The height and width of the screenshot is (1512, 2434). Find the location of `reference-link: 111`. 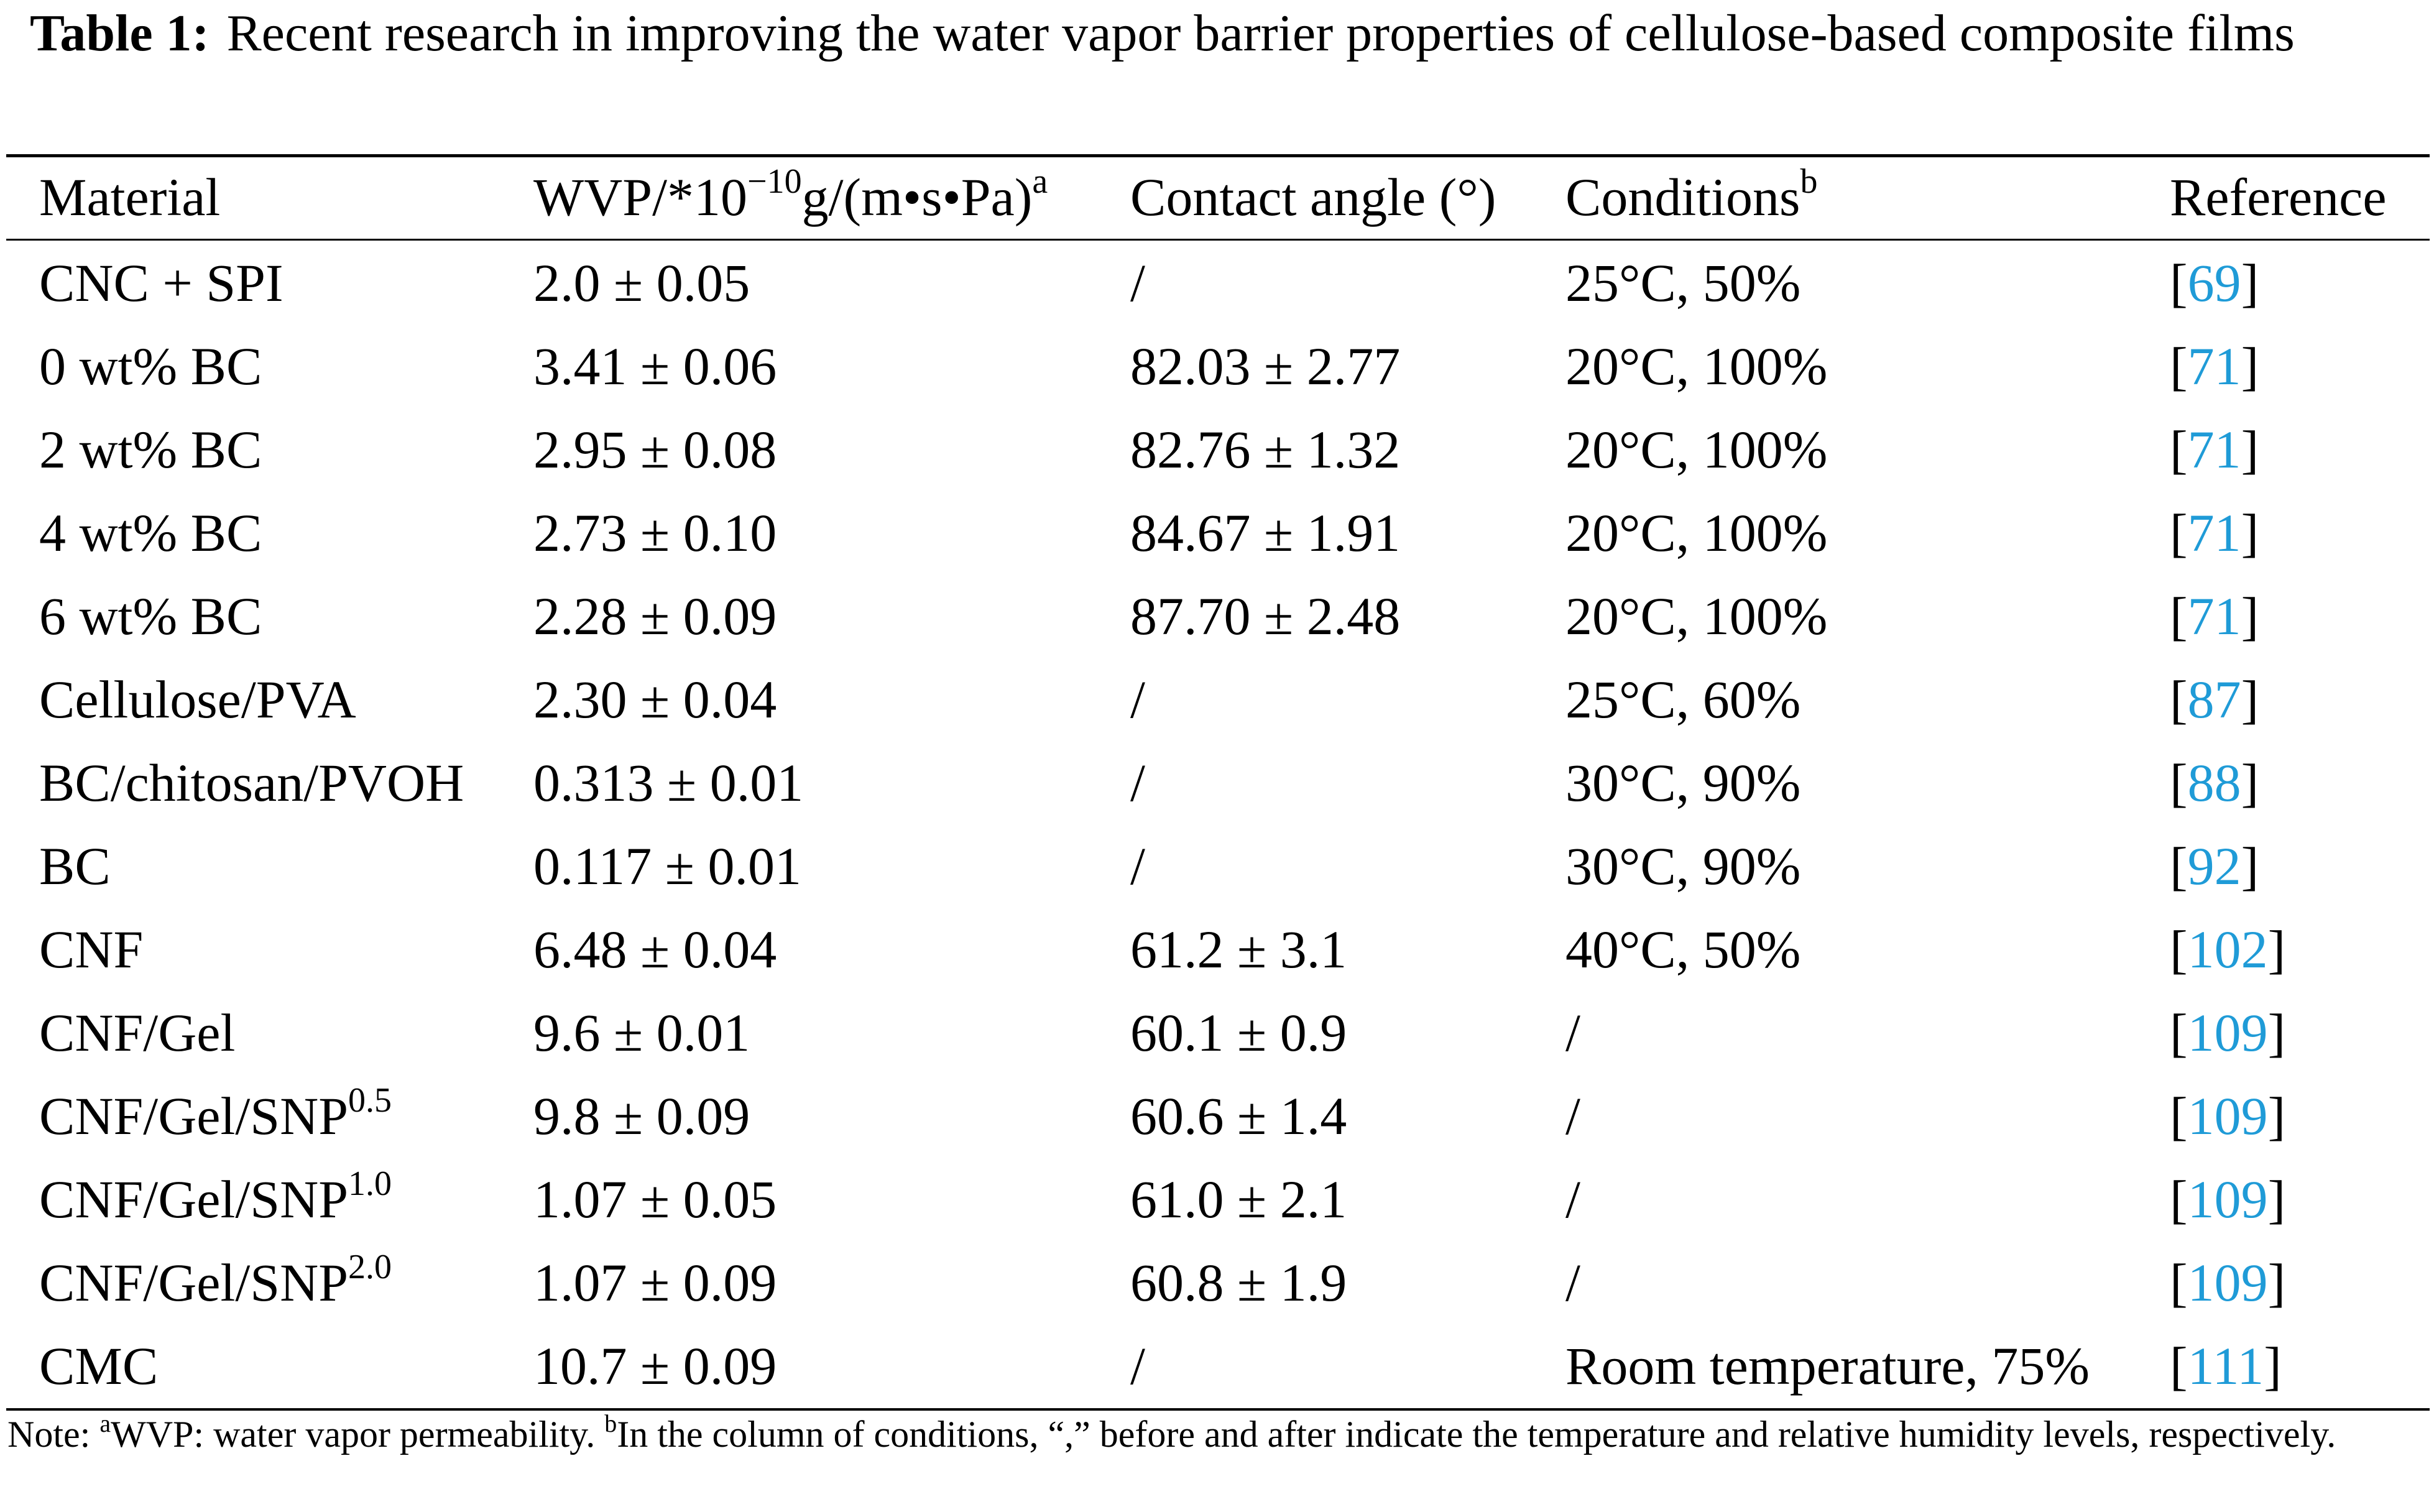

reference-link: 111 is located at coordinates (2225, 1366).